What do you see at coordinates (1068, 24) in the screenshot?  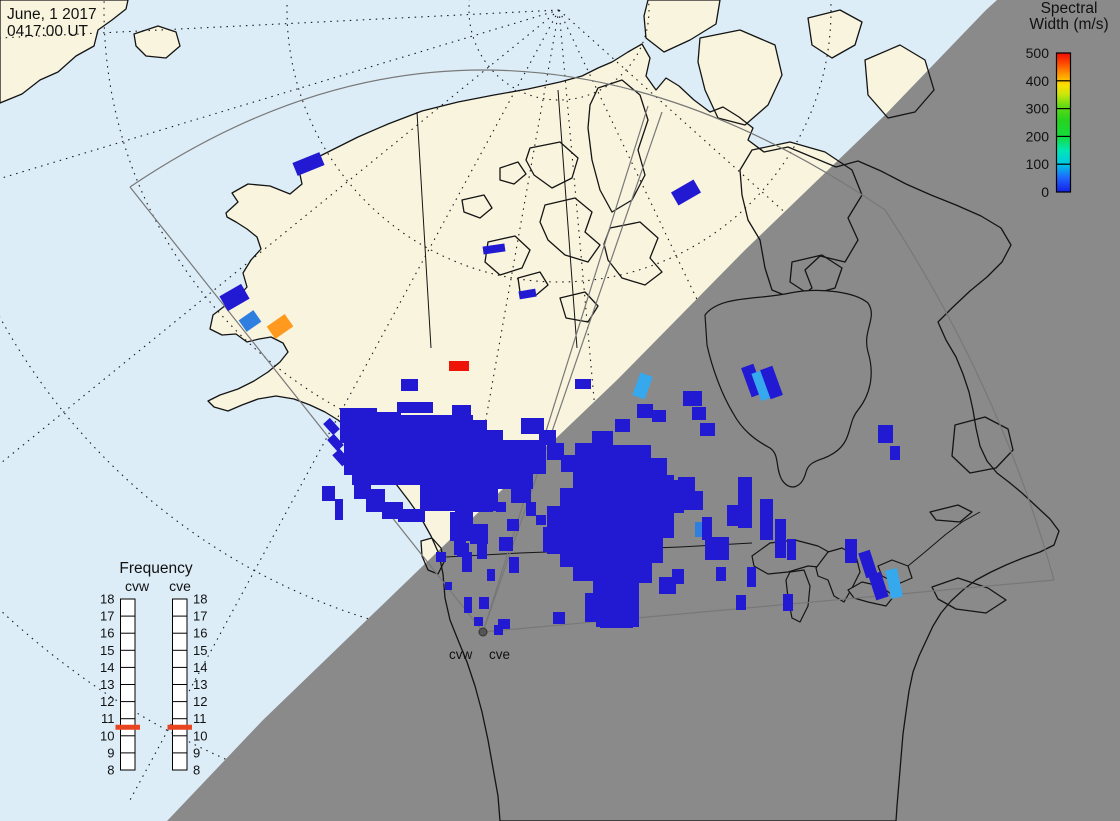 I see `colorbar-title-2: Width (m/s)` at bounding box center [1068, 24].